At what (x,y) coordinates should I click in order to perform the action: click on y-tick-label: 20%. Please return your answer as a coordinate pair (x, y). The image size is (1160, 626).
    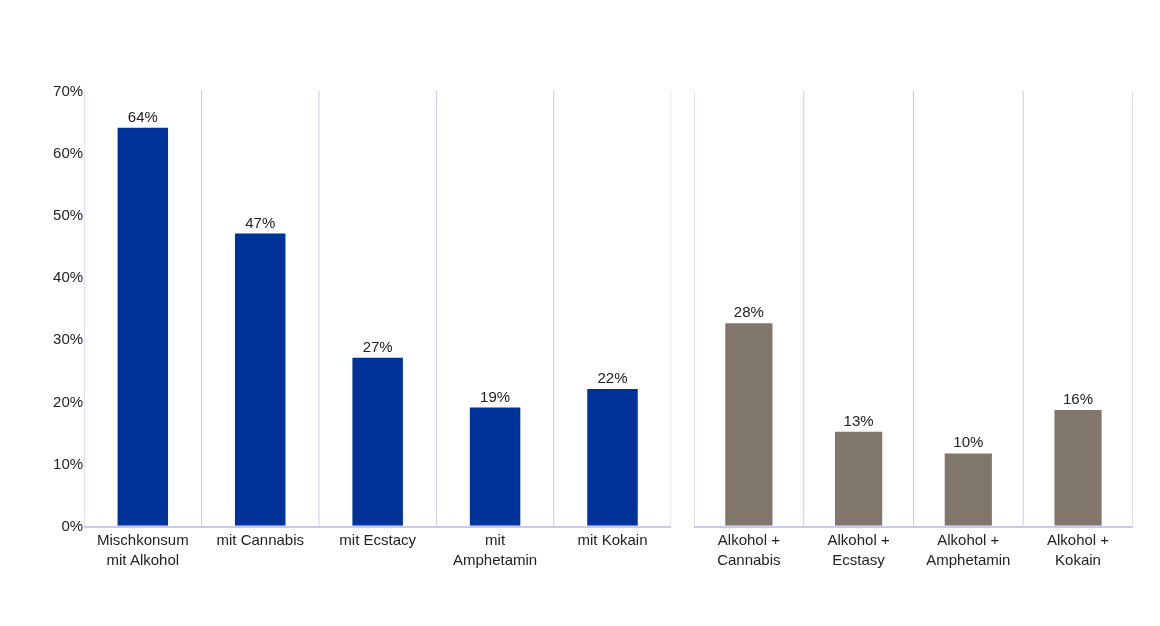
    Looking at the image, I should click on (68, 401).